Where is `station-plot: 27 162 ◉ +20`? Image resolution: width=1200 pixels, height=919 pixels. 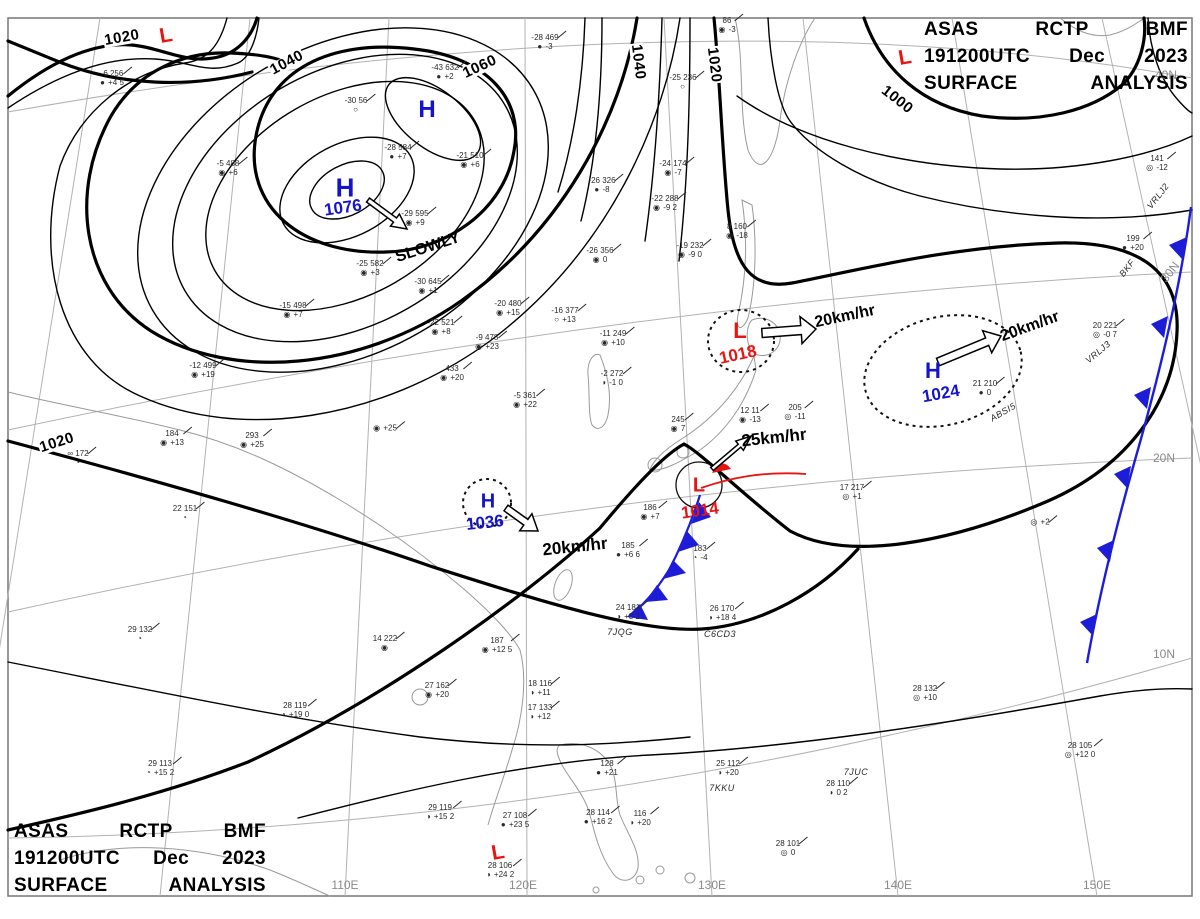
station-plot: 27 162 ◉ +20 is located at coordinates (441, 688).